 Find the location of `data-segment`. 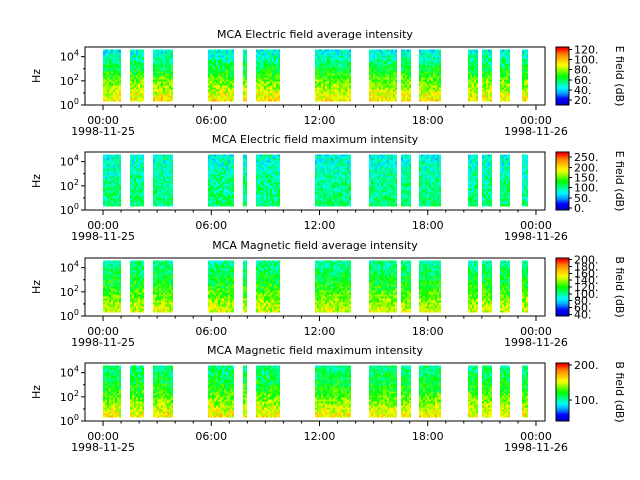

data-segment is located at coordinates (333, 75).